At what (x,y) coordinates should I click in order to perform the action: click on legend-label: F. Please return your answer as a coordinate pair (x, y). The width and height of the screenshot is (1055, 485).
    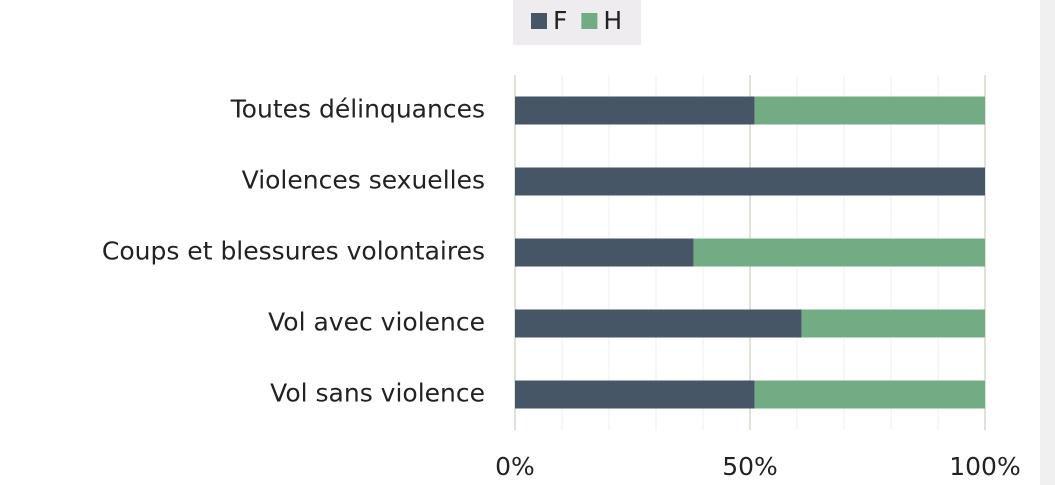
    Looking at the image, I should click on (560, 20).